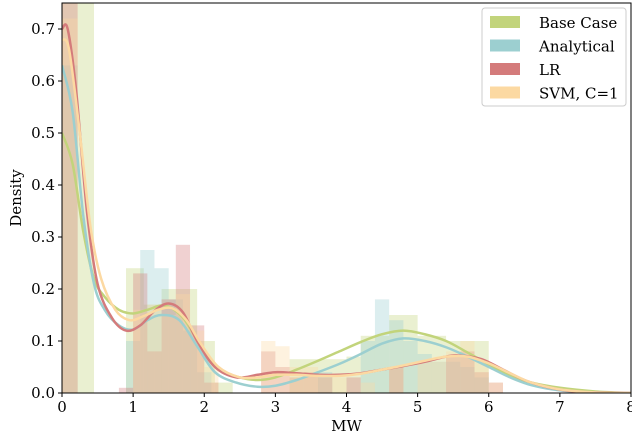 The height and width of the screenshot is (438, 632). Describe the element at coordinates (578, 23) in the screenshot. I see `legend-label: Base Case` at that location.